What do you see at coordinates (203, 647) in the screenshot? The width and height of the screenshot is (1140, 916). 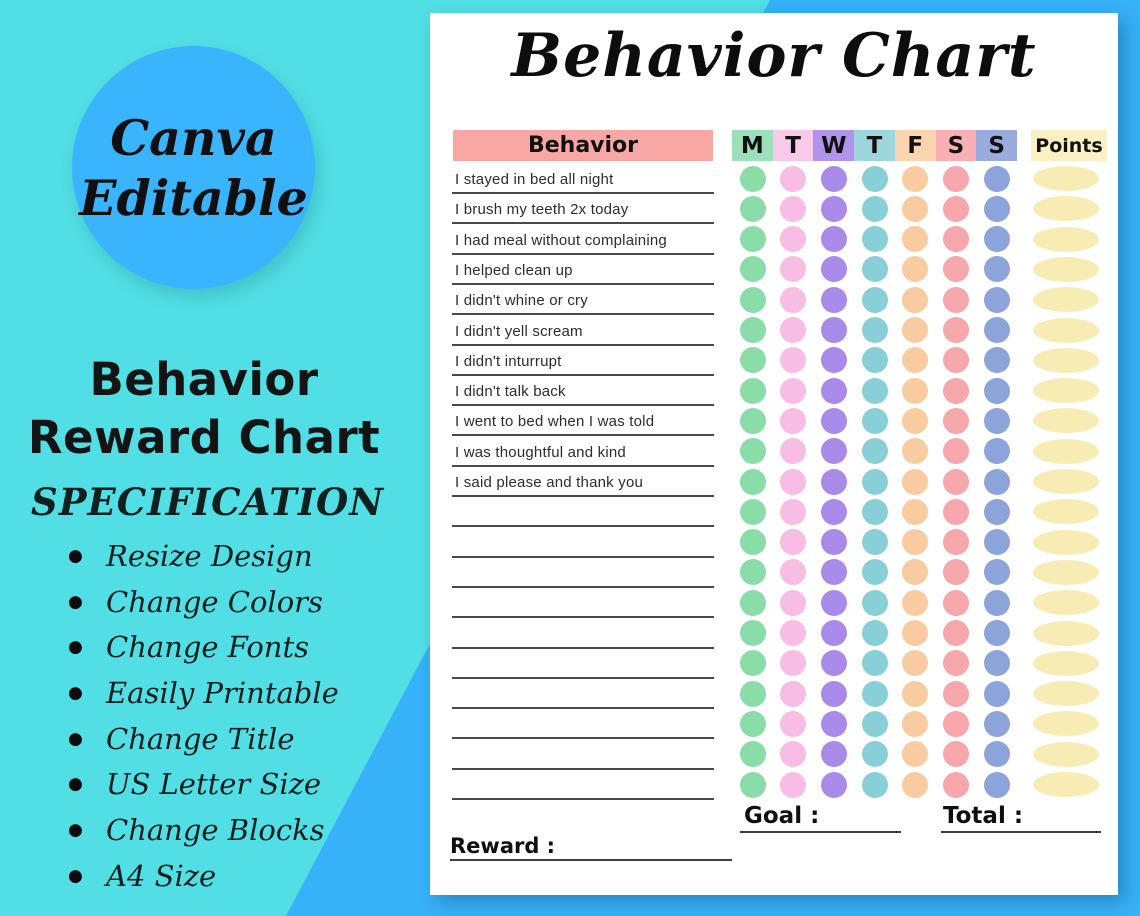 I see `spec-list-item: Change Fonts` at bounding box center [203, 647].